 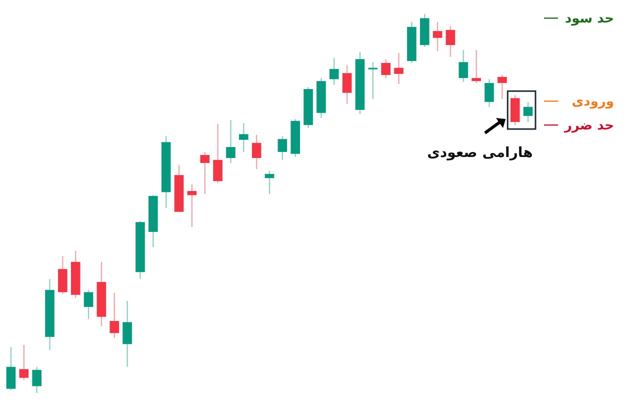 I want to click on ref-line-label: ورودی, so click(x=593, y=102).